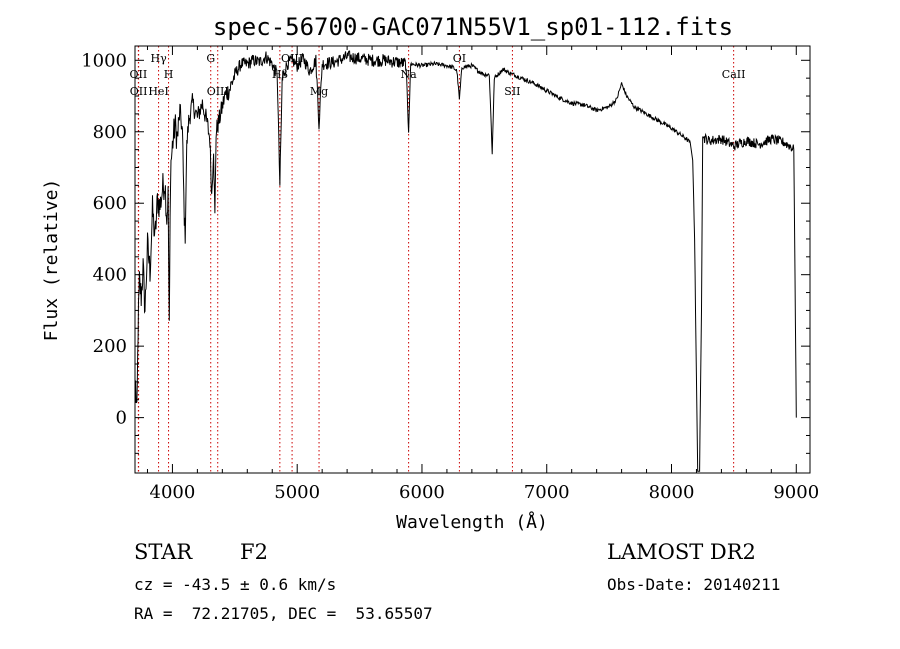 This screenshot has height=649, width=900. I want to click on obs-date: Obs-Date: 20140211, so click(694, 584).